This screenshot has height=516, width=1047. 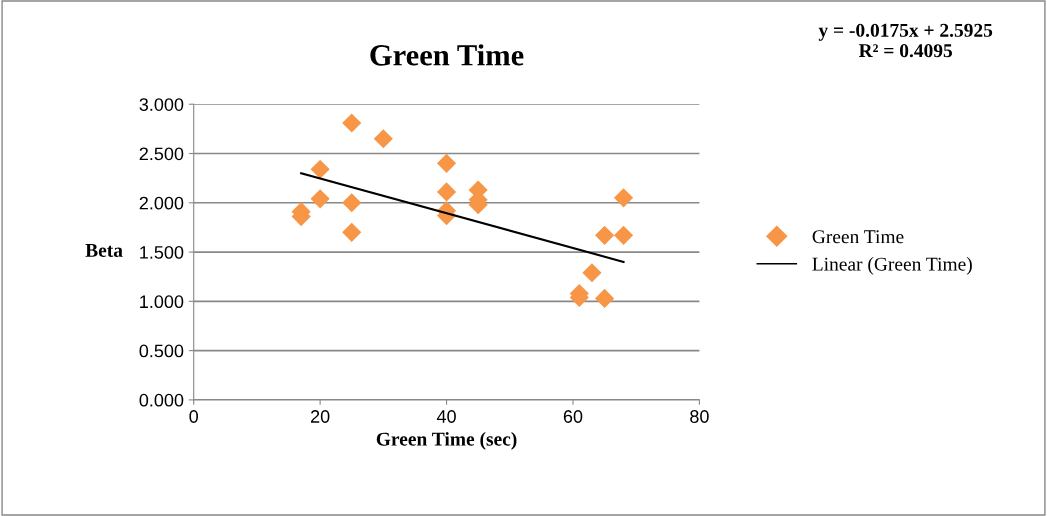 I want to click on chart-title: Green Time, so click(x=447, y=55).